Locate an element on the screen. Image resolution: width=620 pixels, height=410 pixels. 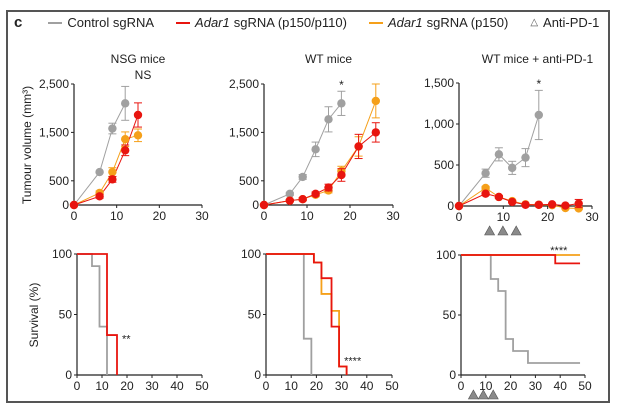
chart-title: WT mice is located at coordinates (328, 59).